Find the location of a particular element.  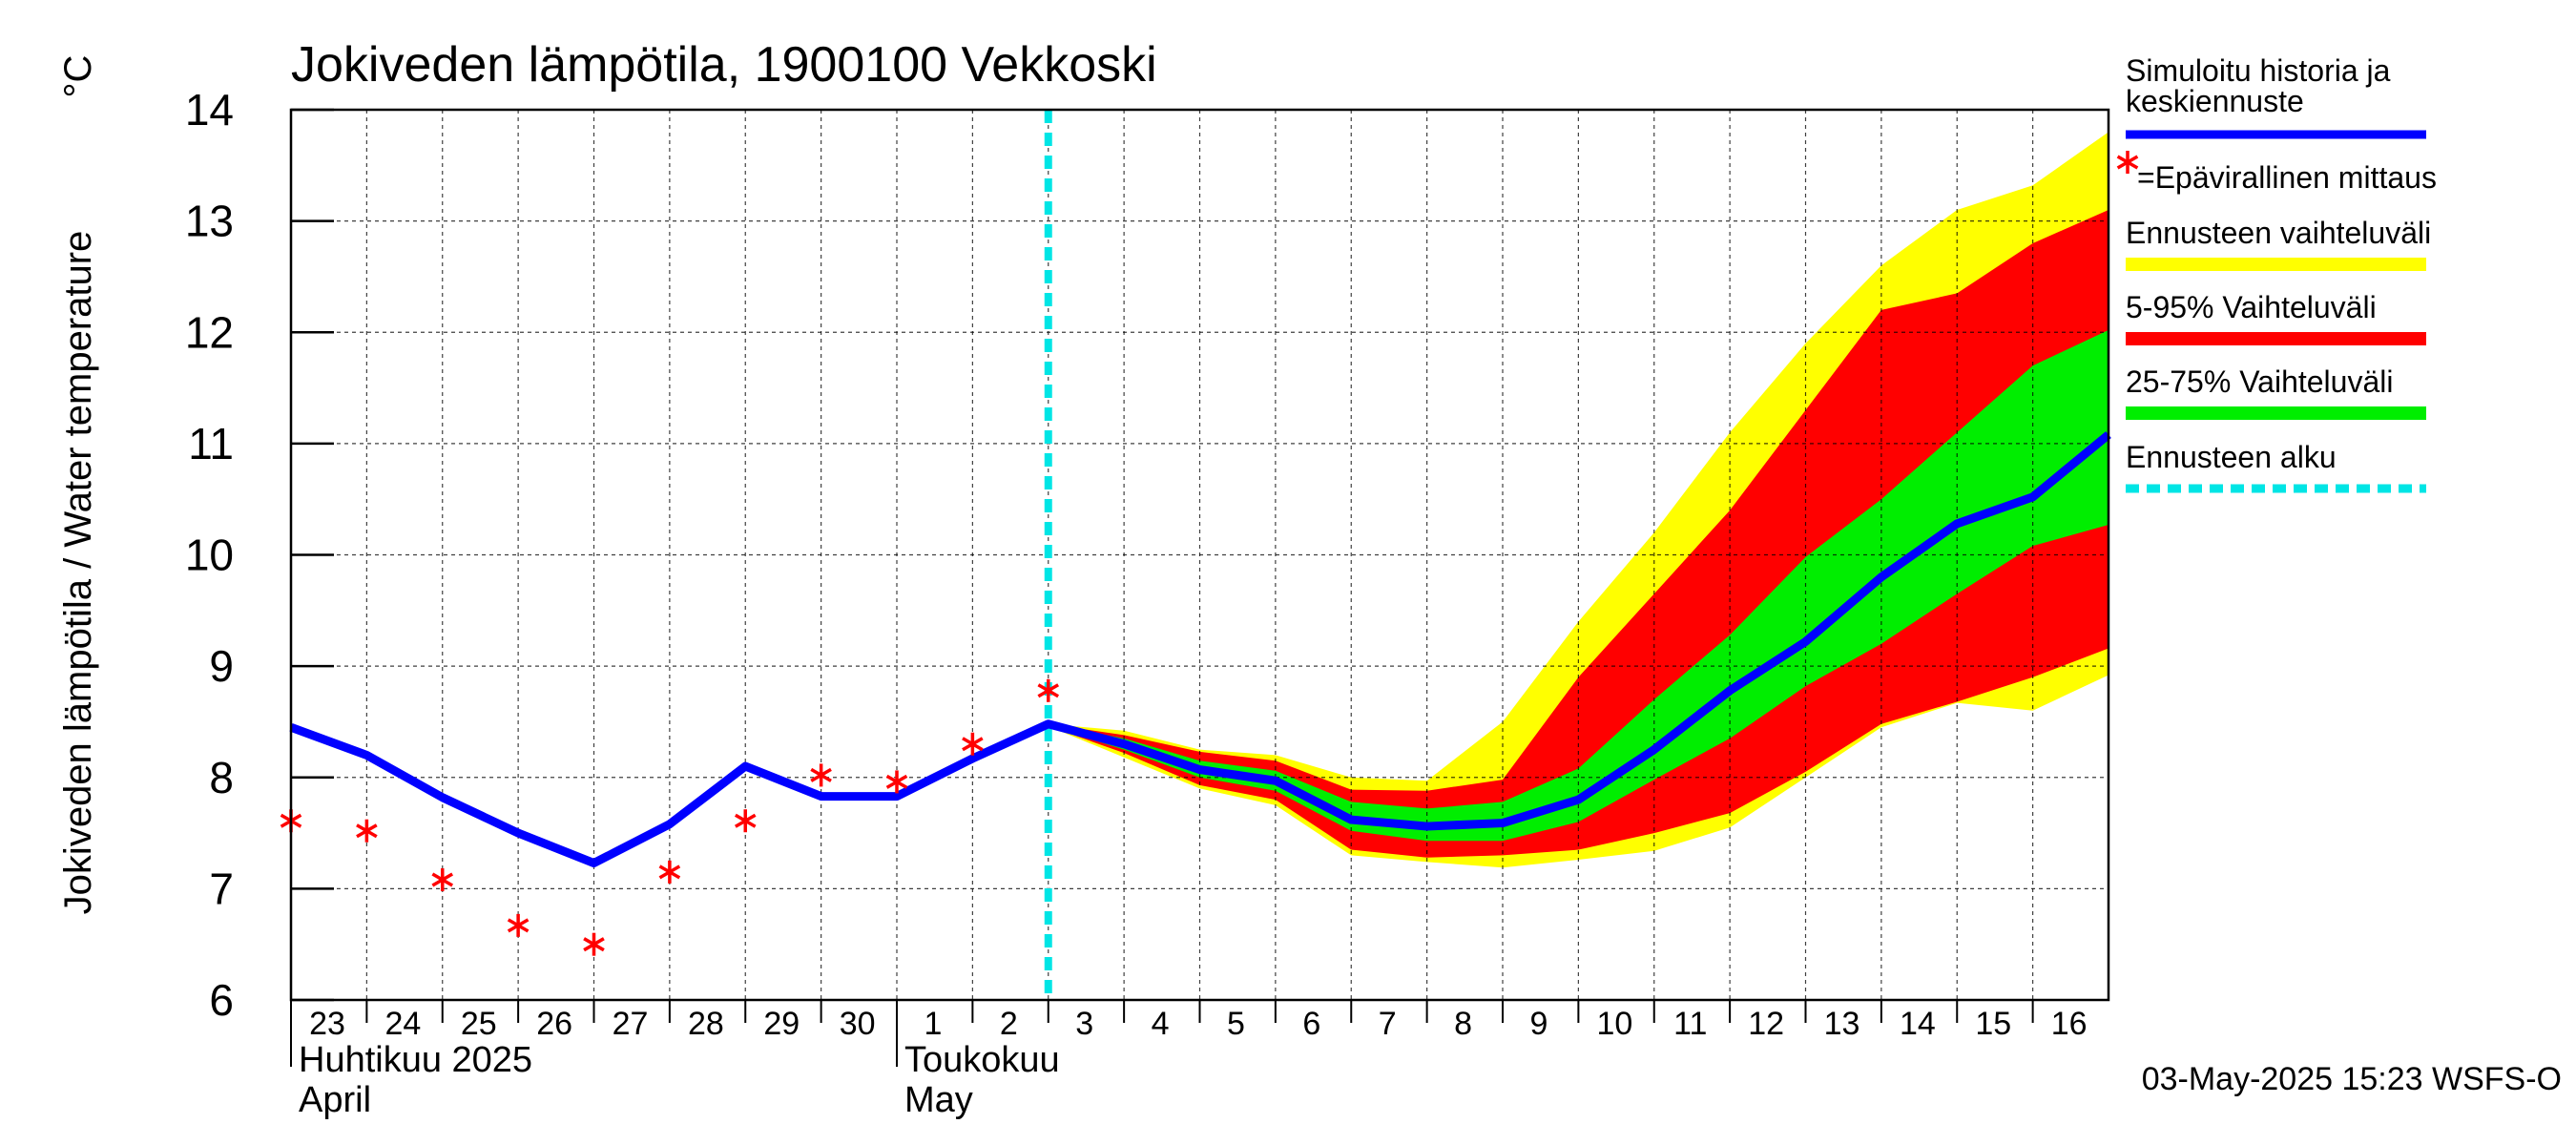

y-tick-label: 9 is located at coordinates (221, 666).